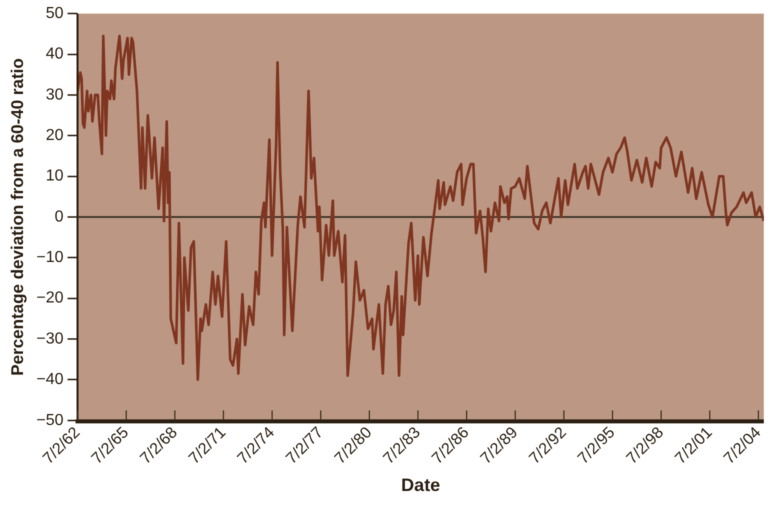 The height and width of the screenshot is (505, 775). Describe the element at coordinates (50, 420) in the screenshot. I see `y-tick-label: −50` at that location.